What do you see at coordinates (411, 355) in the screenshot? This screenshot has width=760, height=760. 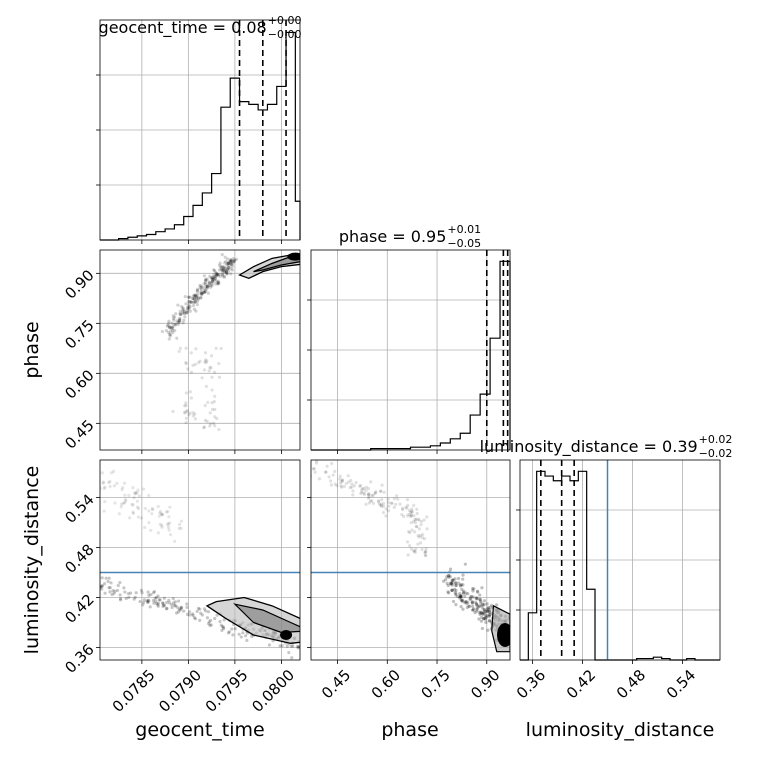 I see `histogram-phase` at bounding box center [411, 355].